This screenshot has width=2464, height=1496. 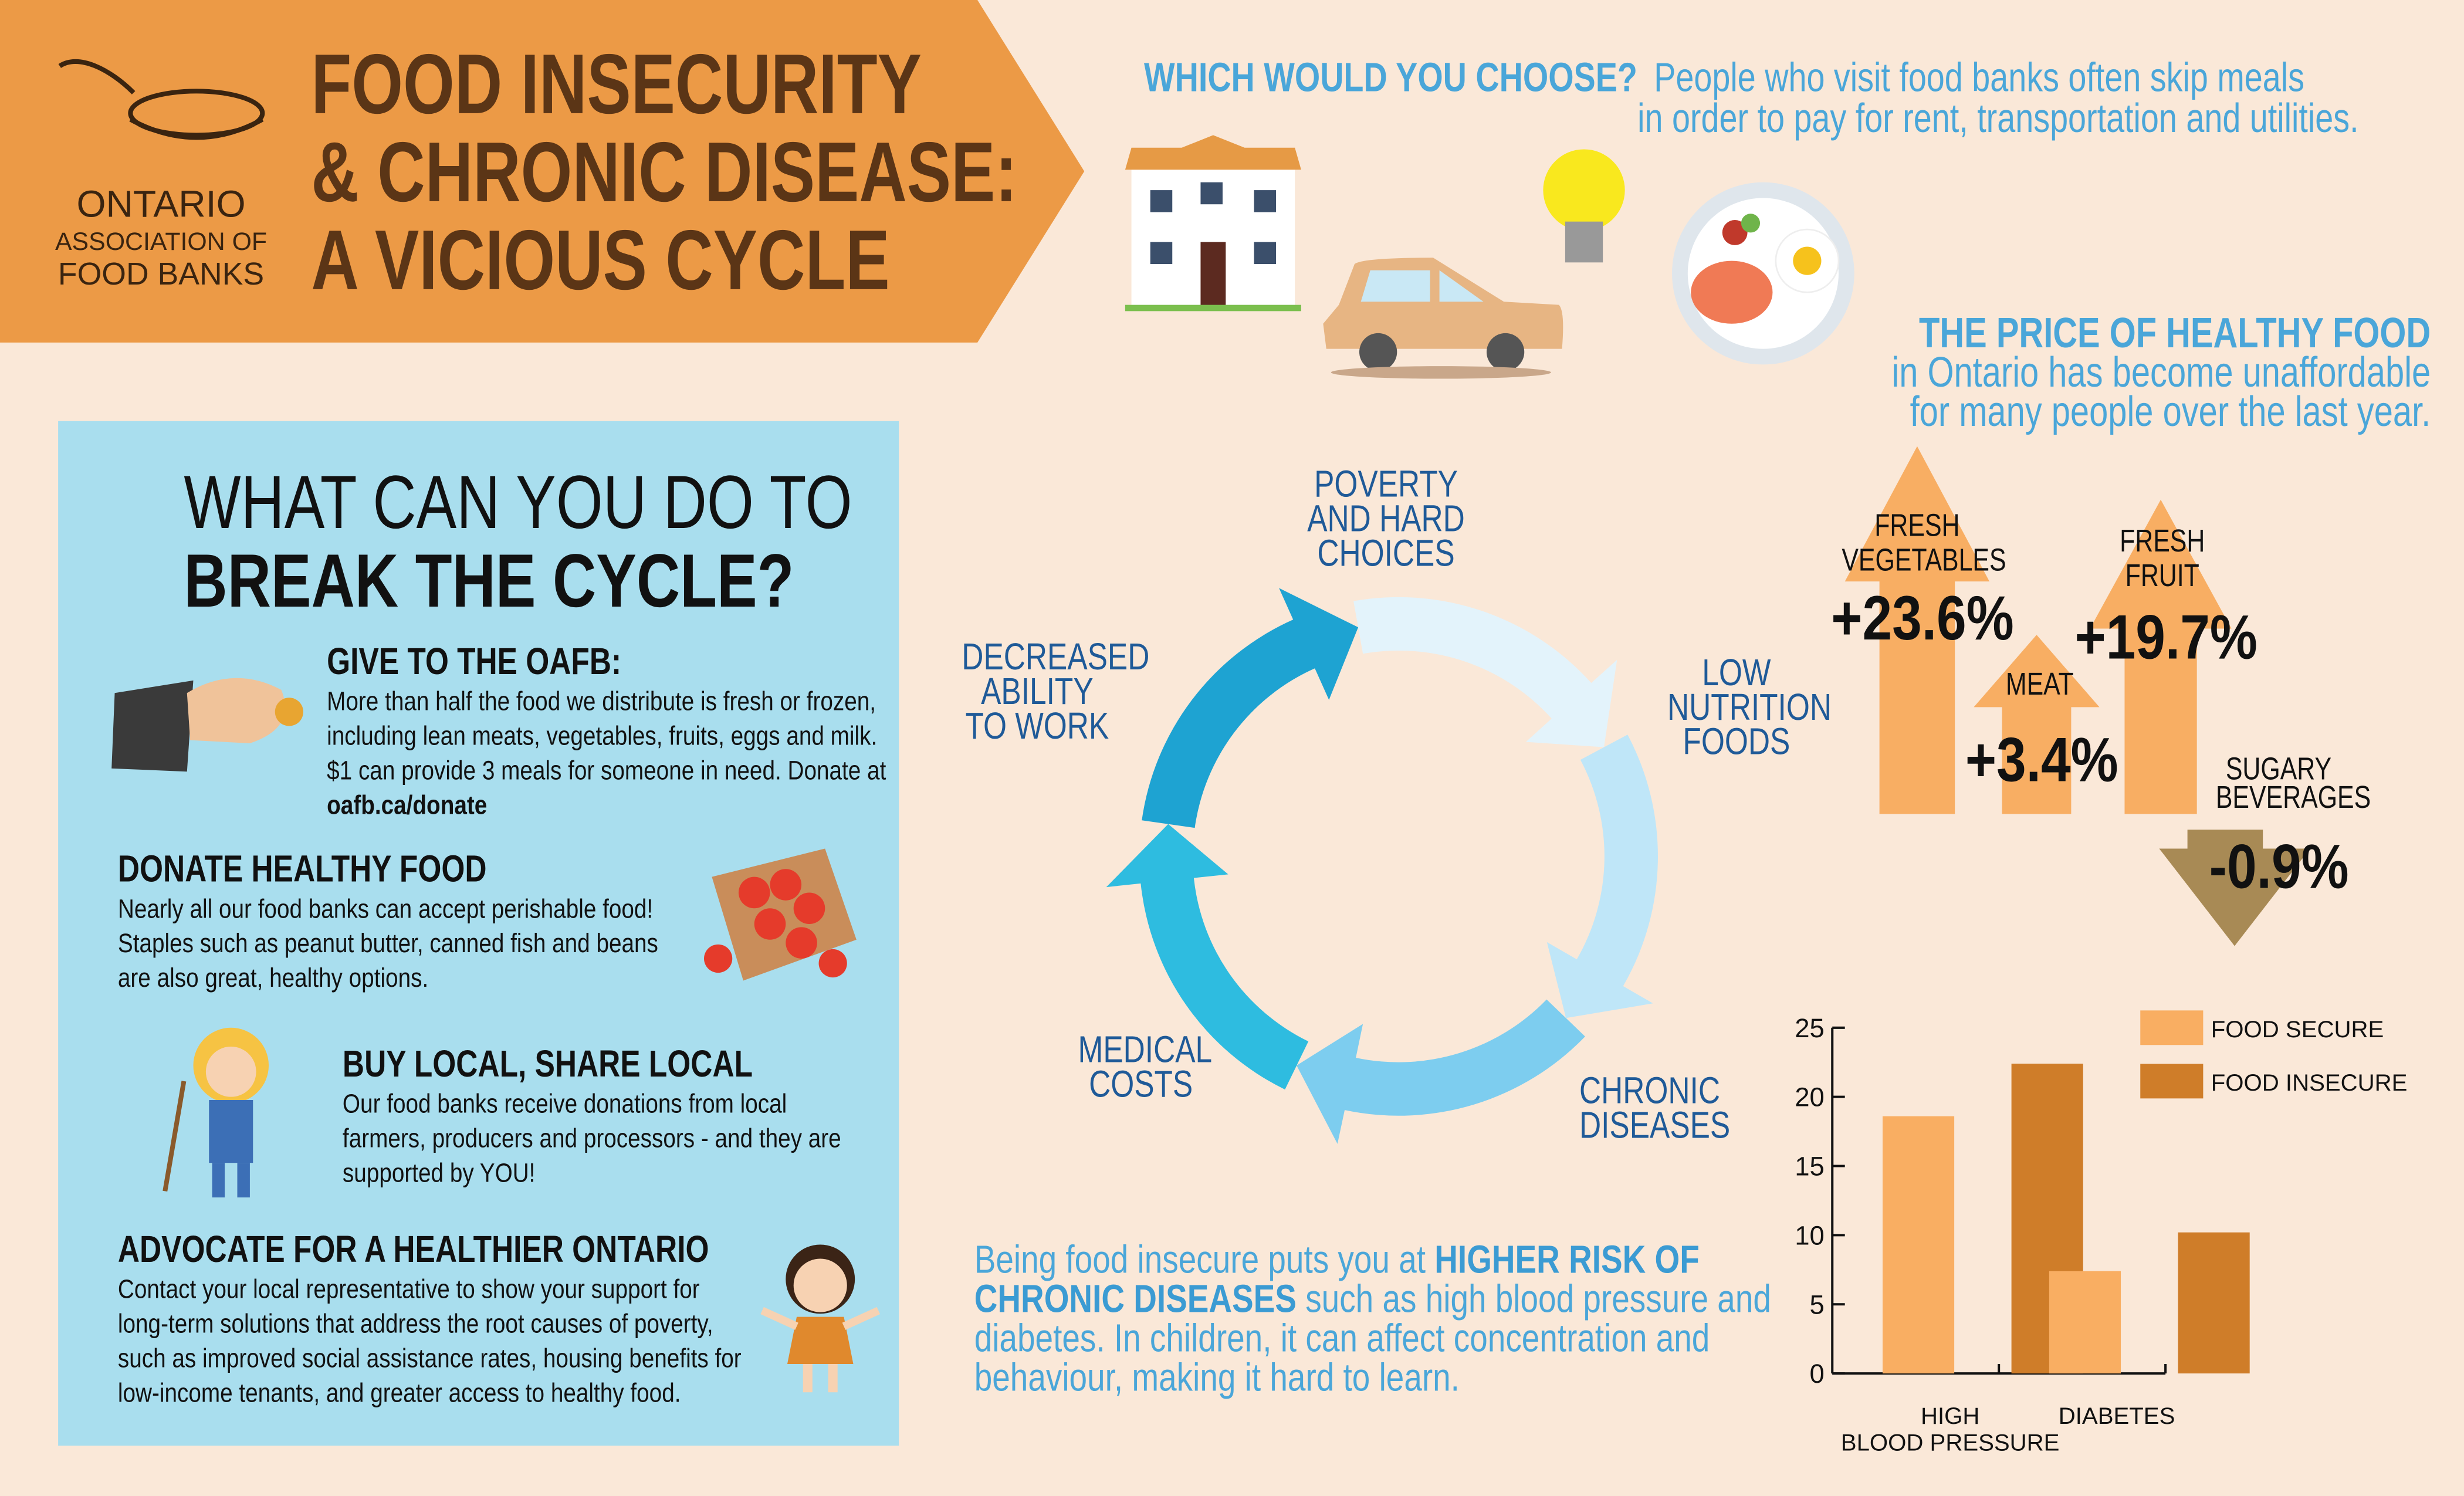 I want to click on price-arrows, so click(x=2077, y=696).